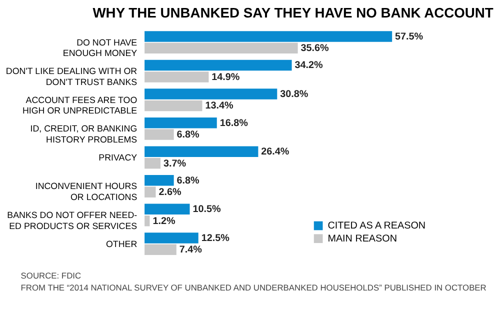 The image size is (500, 331). What do you see at coordinates (234, 123) in the screenshot?
I see `data-label: 16.8%` at bounding box center [234, 123].